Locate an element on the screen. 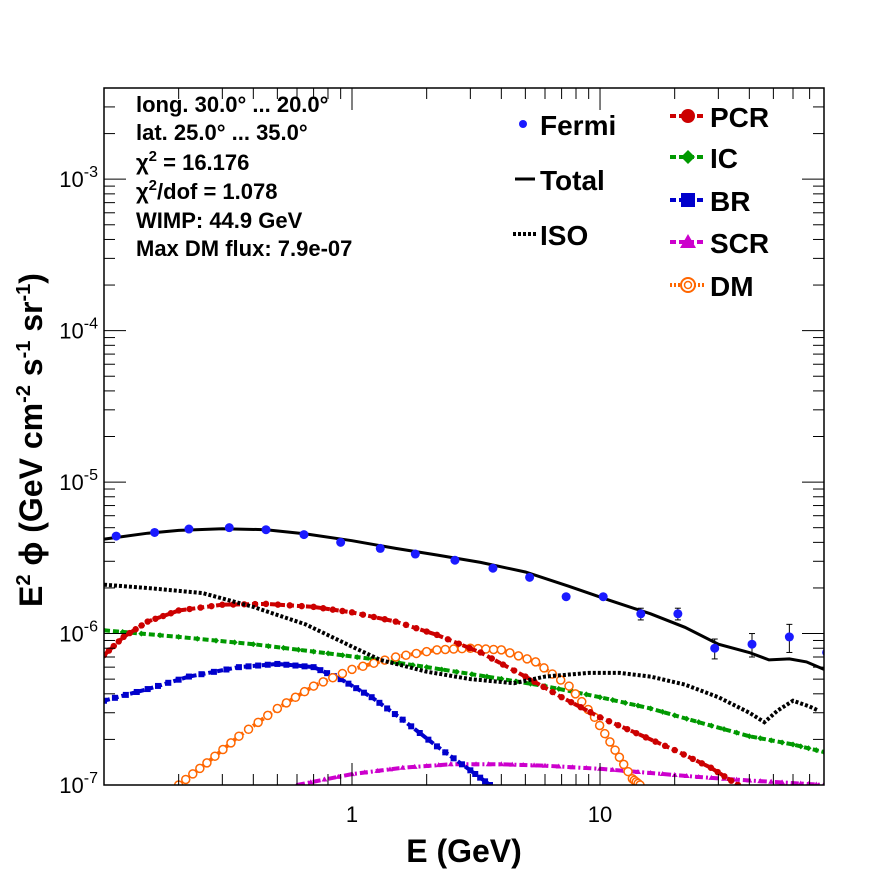  info-chi2-dof: χ2/dof = 1.078 is located at coordinates (206, 190).